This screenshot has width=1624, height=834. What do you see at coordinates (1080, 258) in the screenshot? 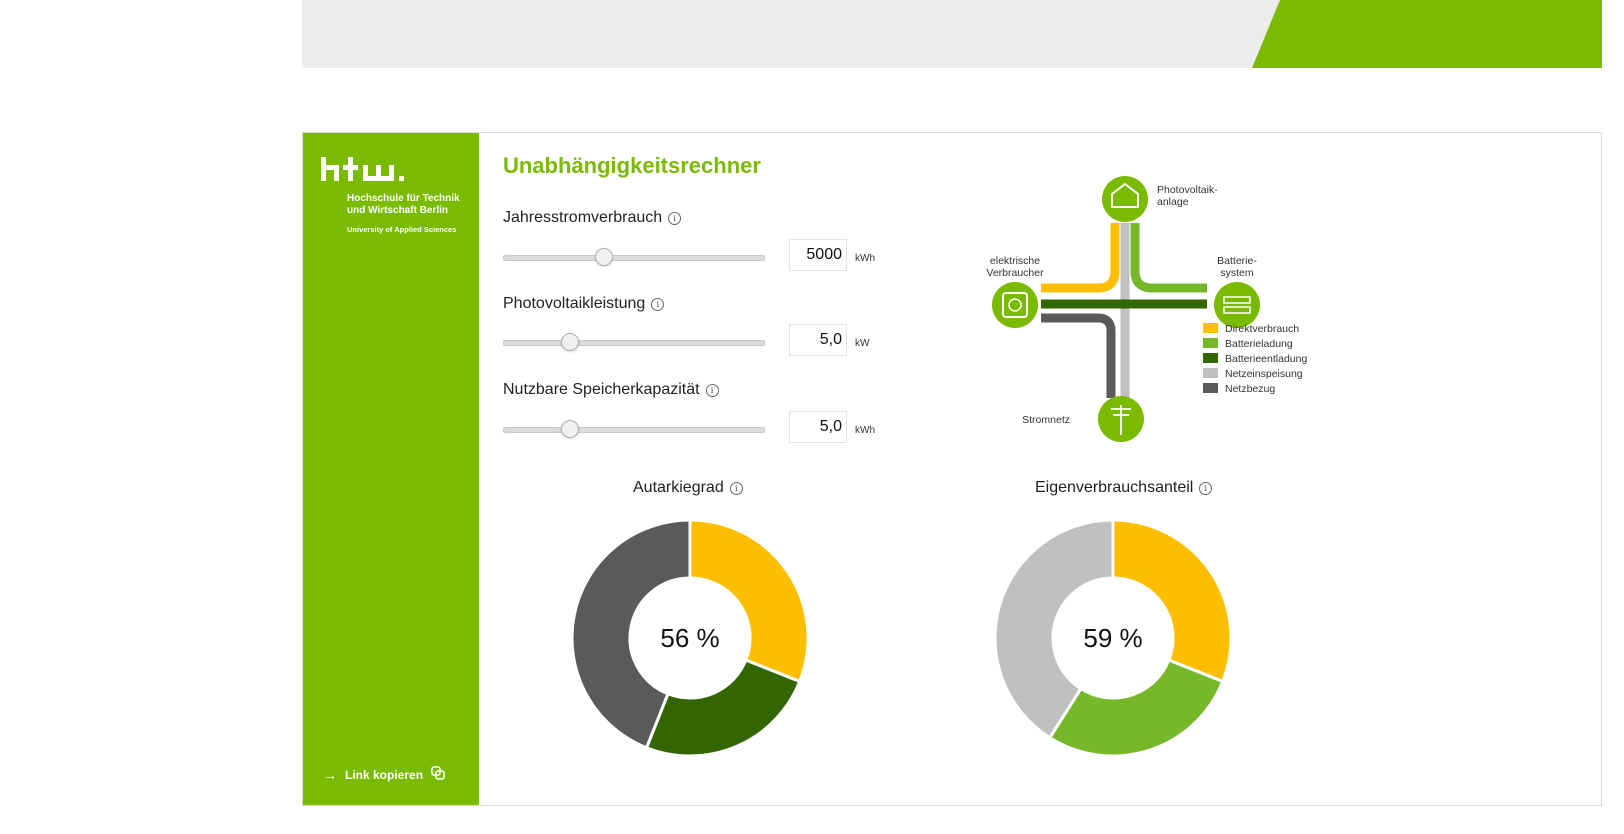
I see `flow-direct` at bounding box center [1080, 258].